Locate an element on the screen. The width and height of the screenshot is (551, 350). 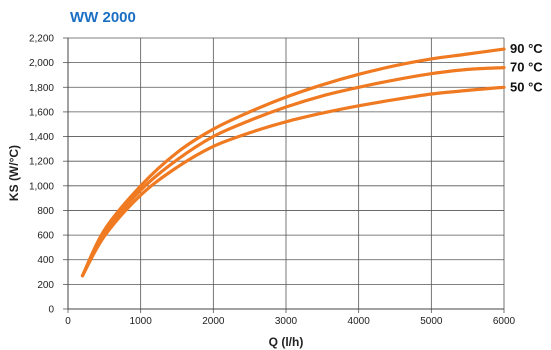
series-label: 70 °C is located at coordinates (526, 67).